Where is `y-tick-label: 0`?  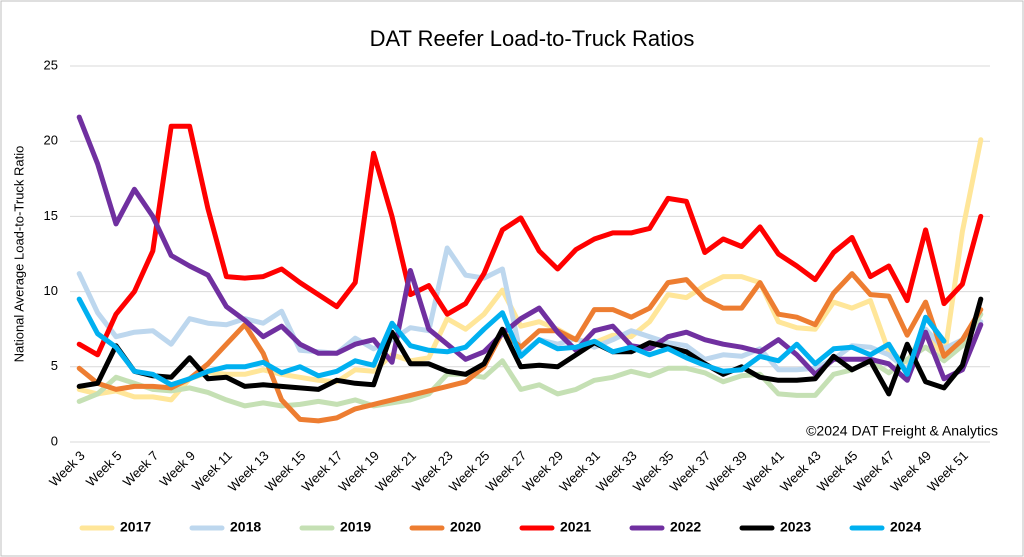 y-tick-label: 0 is located at coordinates (54, 440).